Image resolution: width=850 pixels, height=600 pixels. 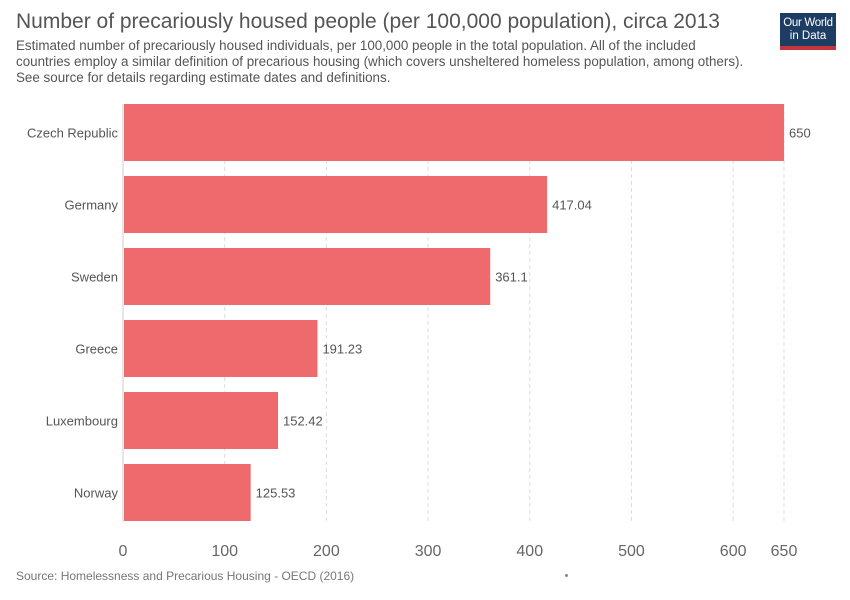 I want to click on footer-dot, so click(x=566, y=575).